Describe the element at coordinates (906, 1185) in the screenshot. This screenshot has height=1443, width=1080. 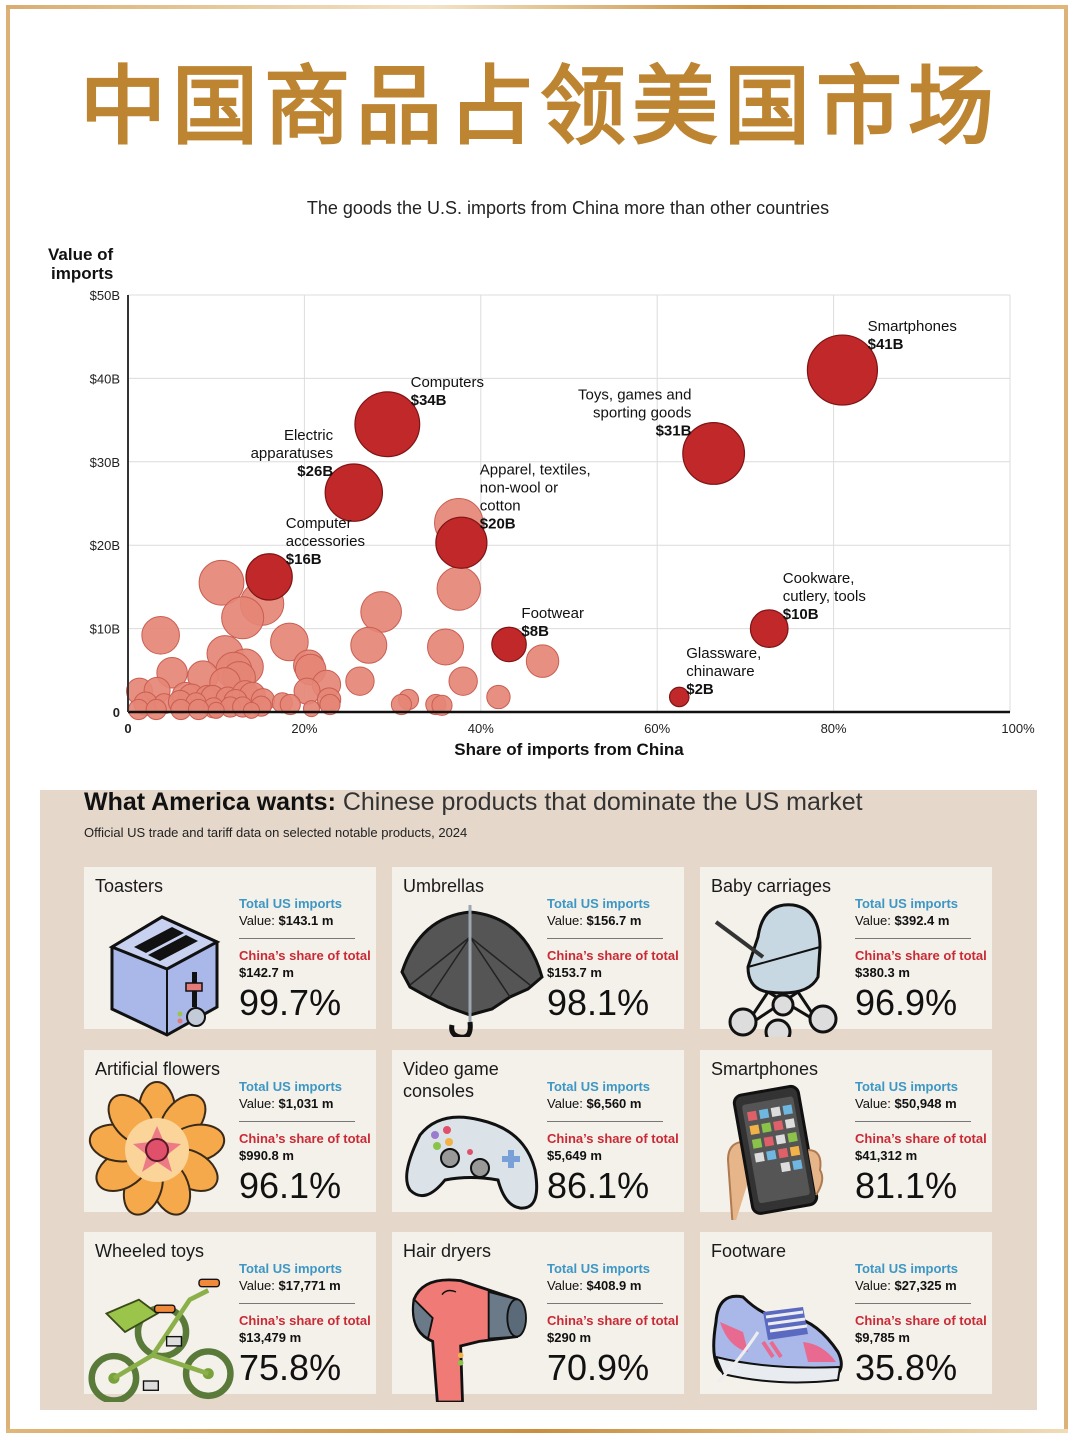
I see `china-share-percent: 81.1%` at that location.